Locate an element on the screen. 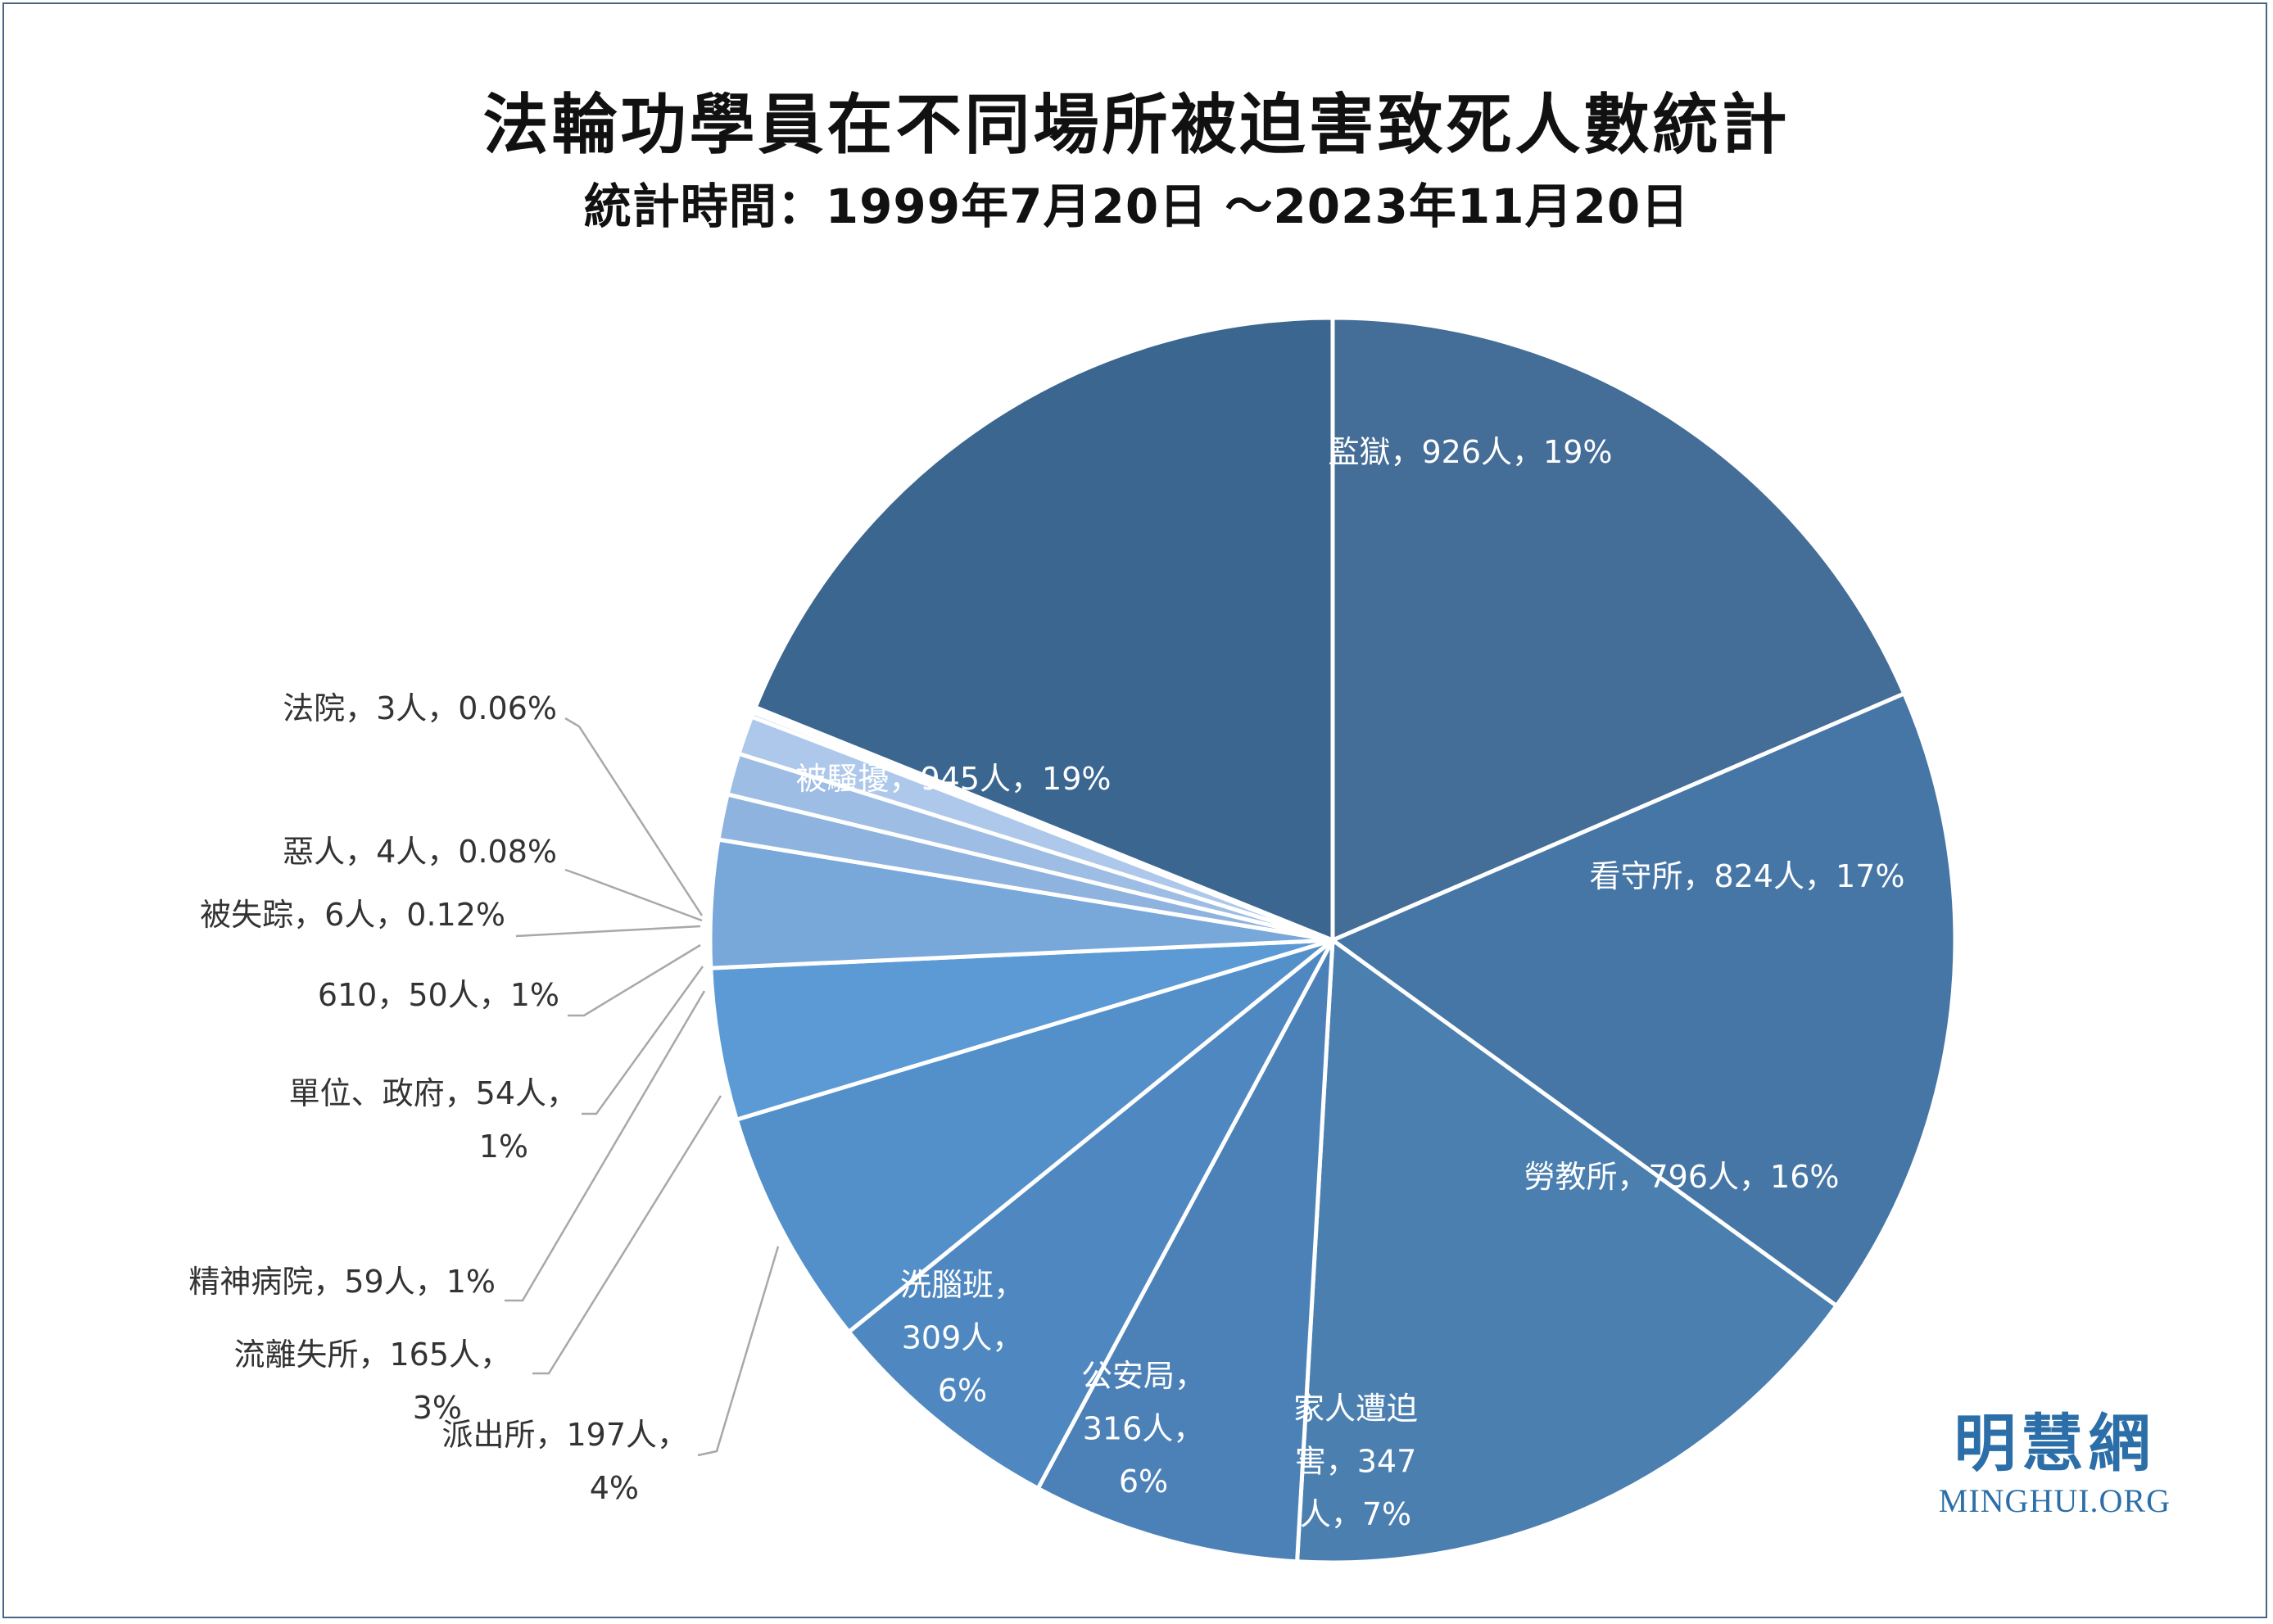  slice-label-9: 單位、政府，54人， 1% is located at coordinates (433, 1120).